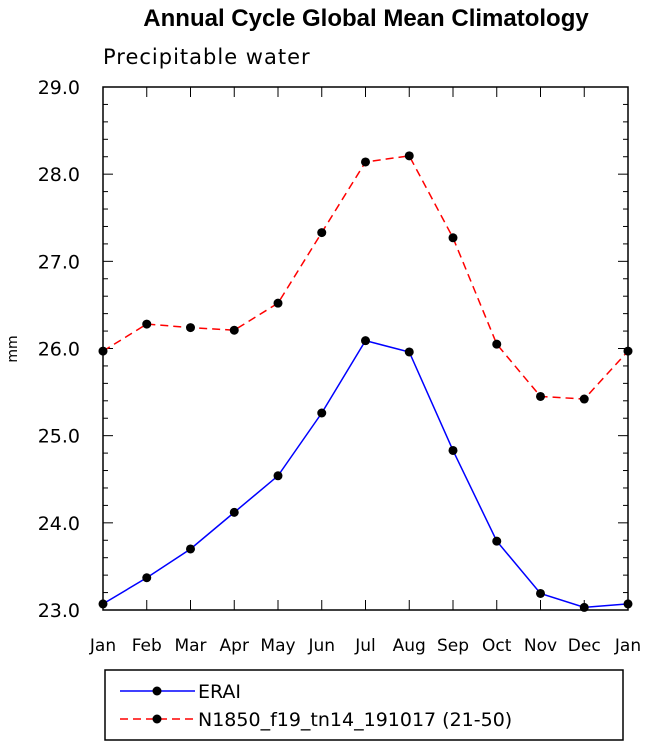 This screenshot has width=648, height=746. I want to click on x-tick-label: Sep, so click(453, 646).